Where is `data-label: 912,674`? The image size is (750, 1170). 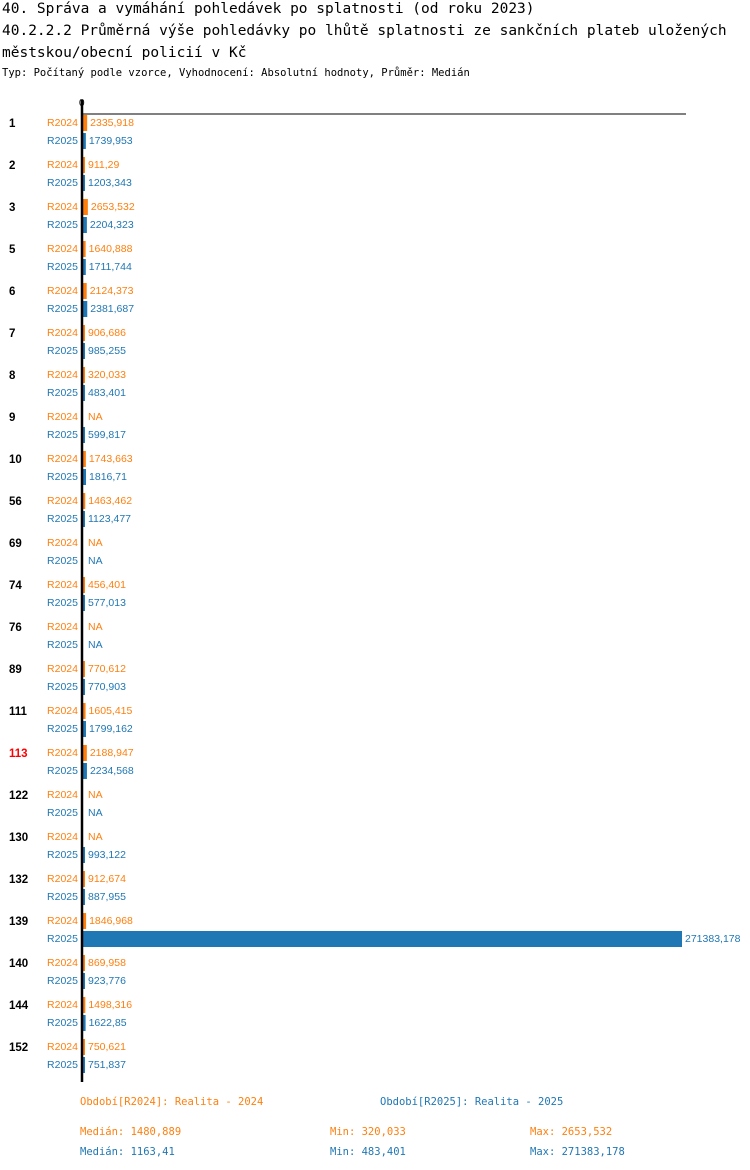 data-label: 912,674 is located at coordinates (107, 879).